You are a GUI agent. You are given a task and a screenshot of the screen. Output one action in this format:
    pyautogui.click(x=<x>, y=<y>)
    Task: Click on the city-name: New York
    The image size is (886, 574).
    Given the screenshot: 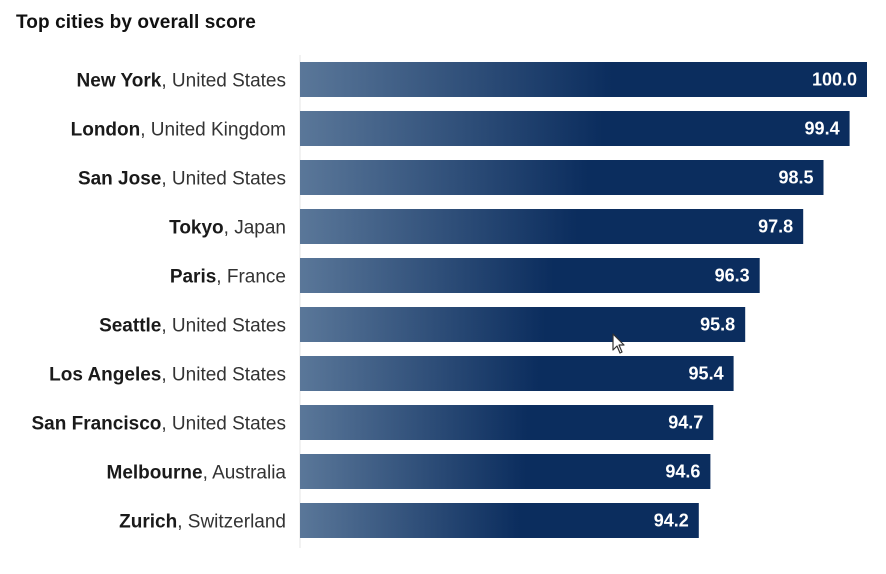 What is the action you would take?
    pyautogui.click(x=119, y=81)
    